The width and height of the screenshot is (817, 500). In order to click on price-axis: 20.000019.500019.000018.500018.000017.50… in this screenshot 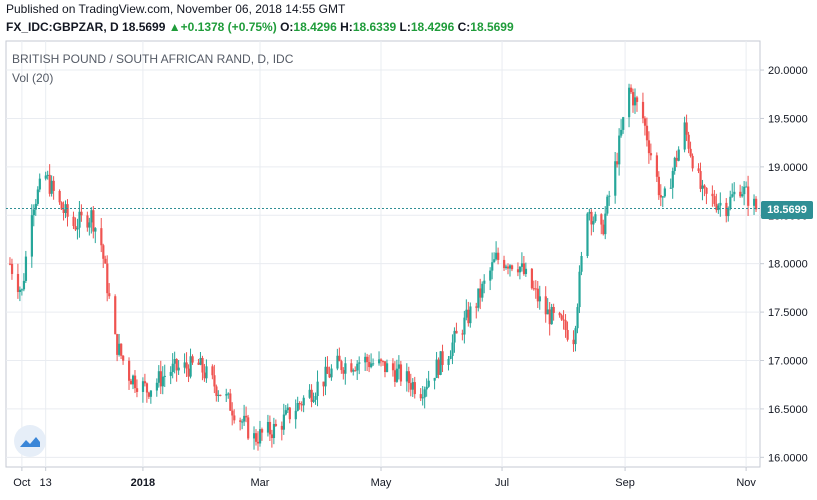, I will do `click(784, 264)`.